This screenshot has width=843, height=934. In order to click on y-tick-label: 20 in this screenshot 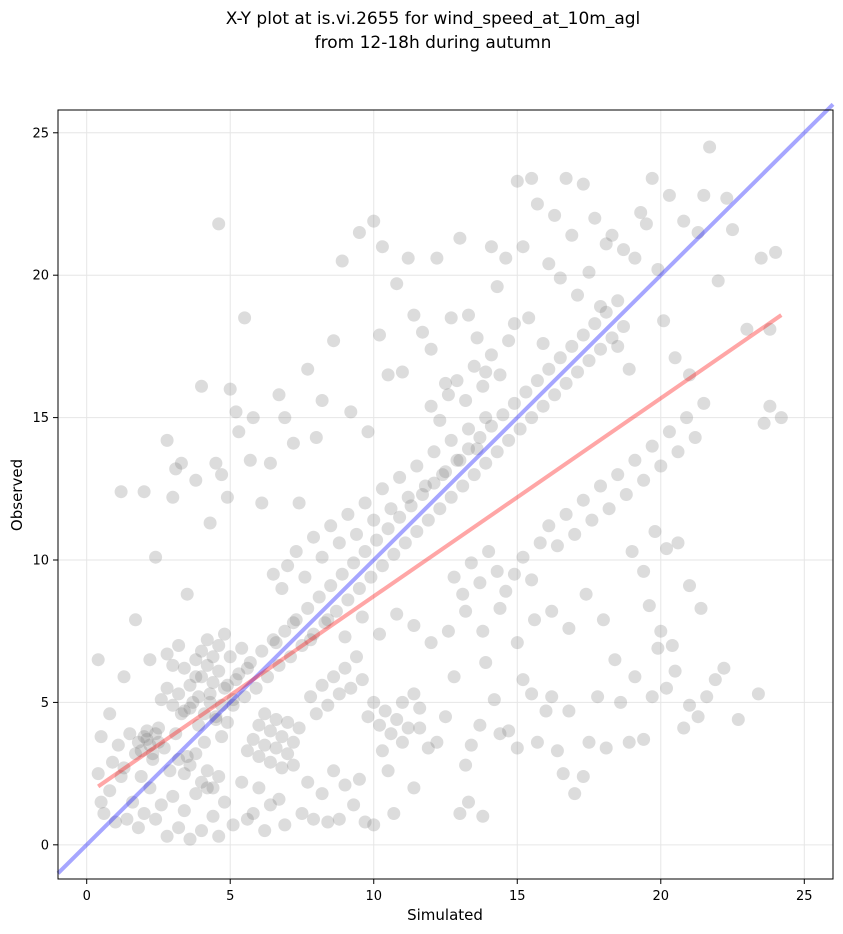, I will do `click(40, 276)`.